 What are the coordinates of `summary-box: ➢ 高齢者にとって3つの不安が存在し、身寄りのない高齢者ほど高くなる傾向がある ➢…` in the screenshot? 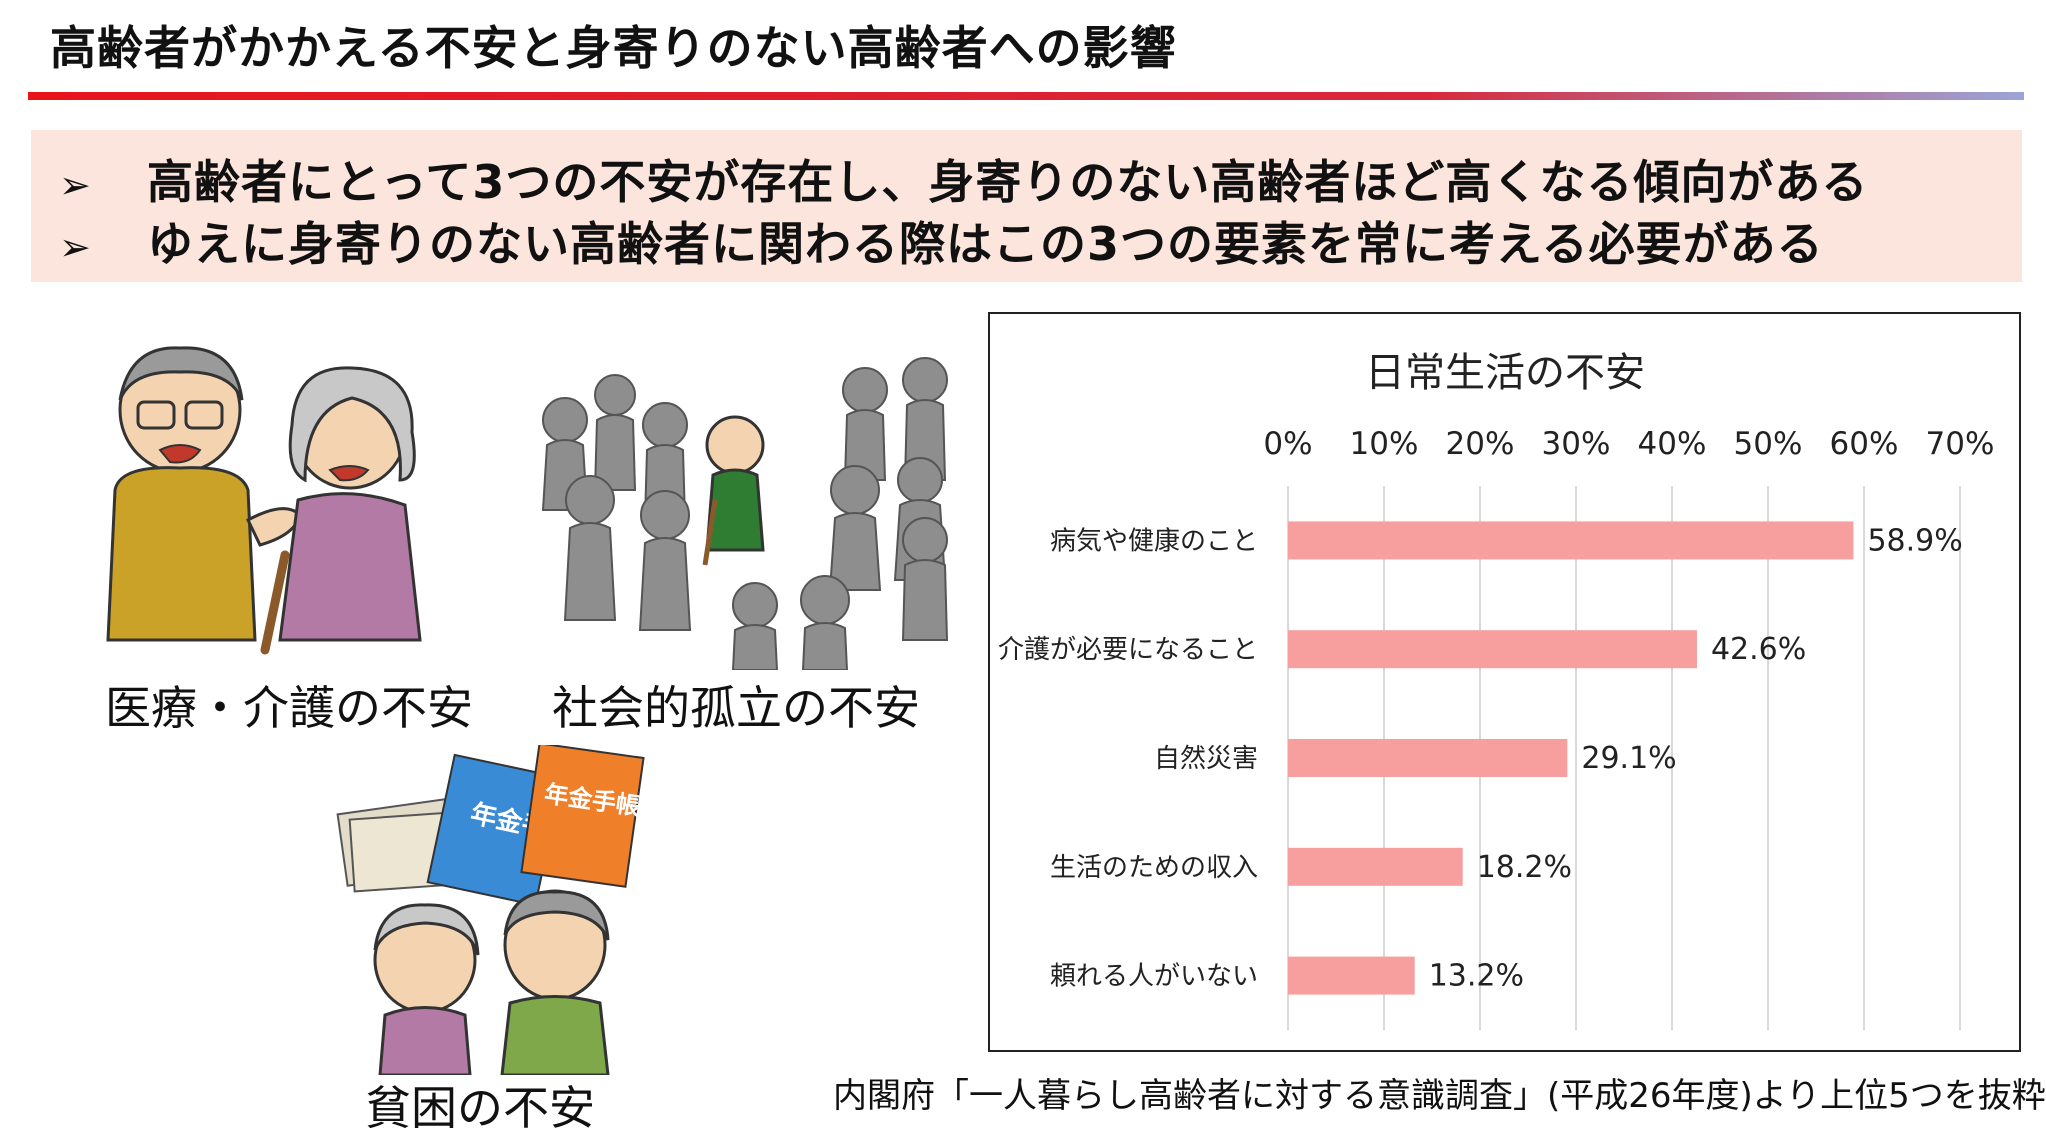 It's located at (1026, 206).